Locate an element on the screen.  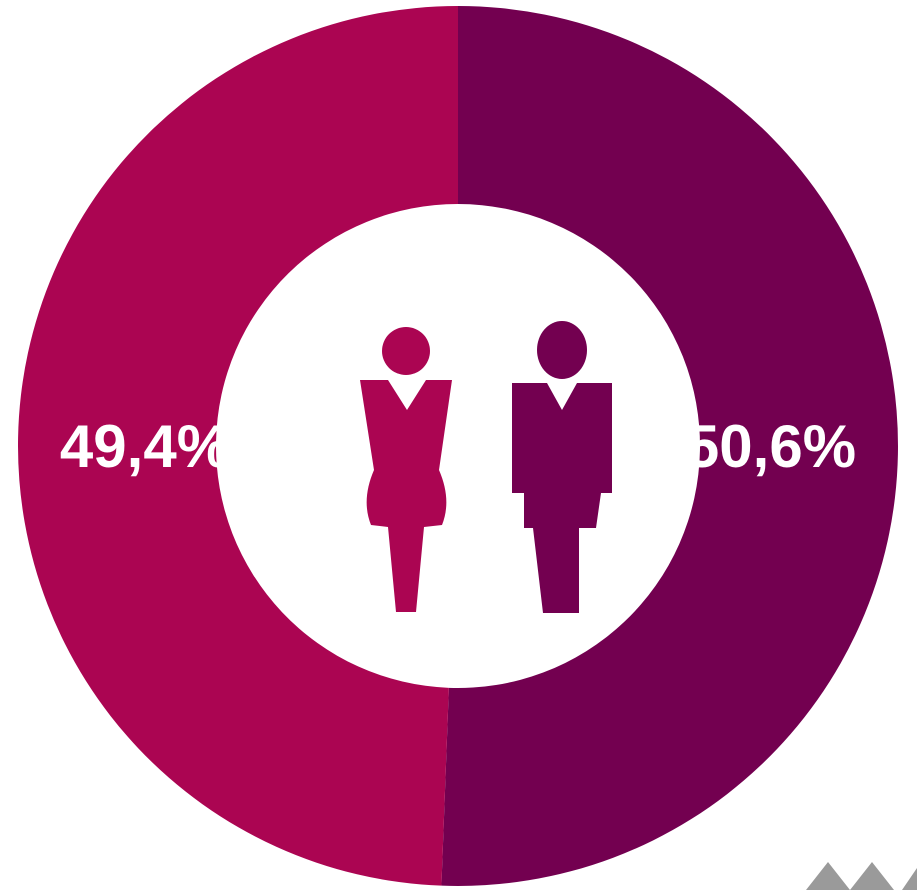
donut-value-labels: 49,4% 50,6% is located at coordinates (458, 446).